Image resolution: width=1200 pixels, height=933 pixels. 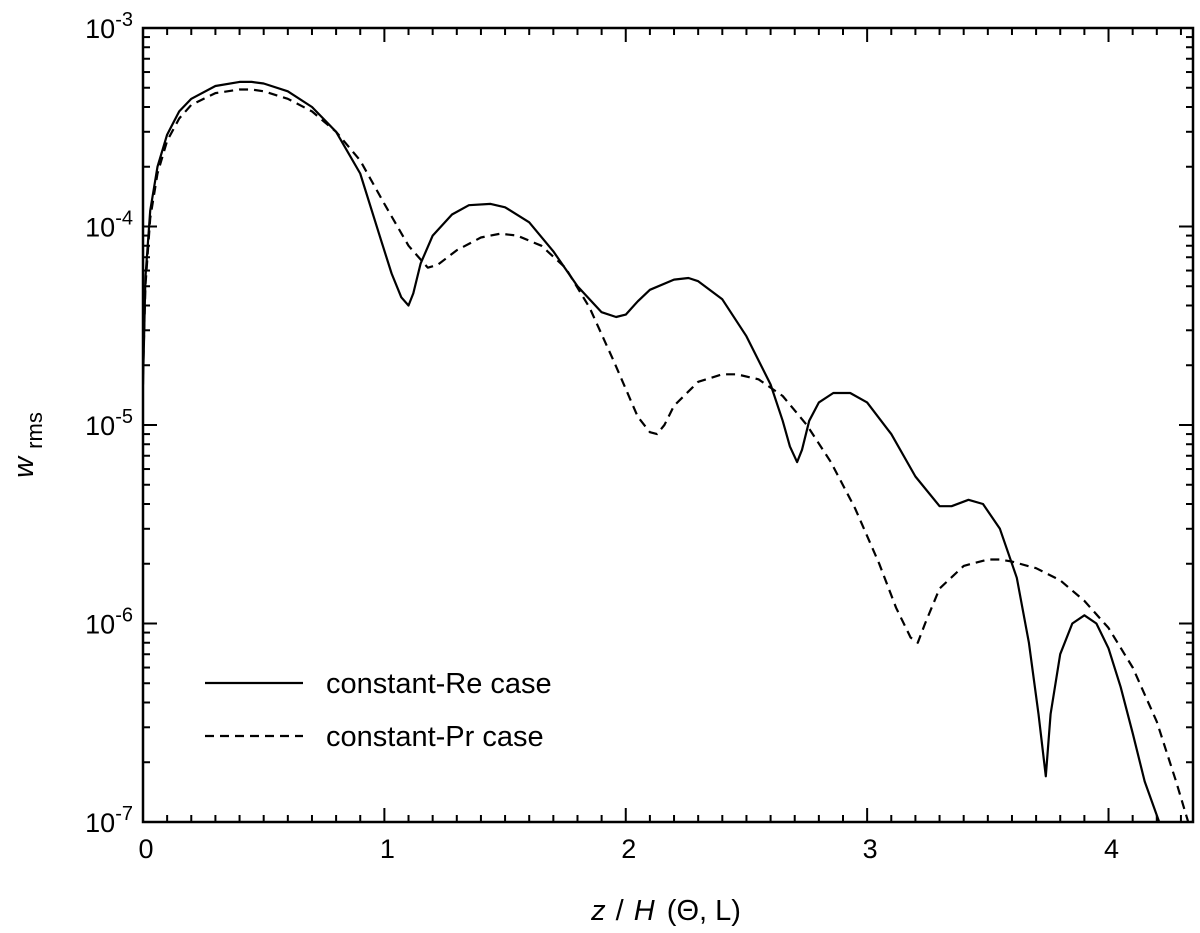 What do you see at coordinates (628, 849) in the screenshot?
I see `x-tick-label: 2` at bounding box center [628, 849].